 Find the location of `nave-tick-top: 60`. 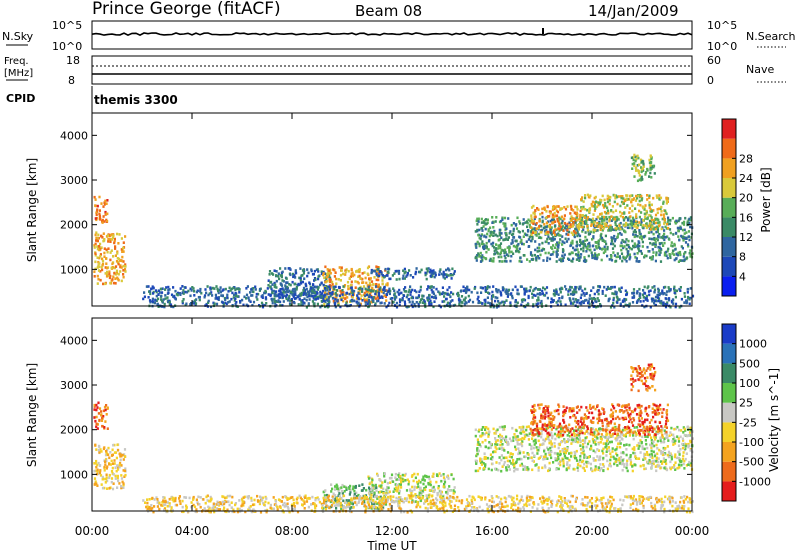

nave-tick-top: 60 is located at coordinates (714, 60).